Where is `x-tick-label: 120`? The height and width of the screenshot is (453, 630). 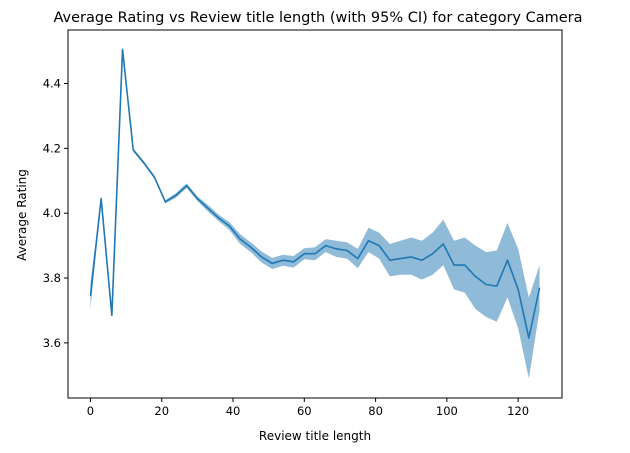 x-tick-label: 120 is located at coordinates (518, 411).